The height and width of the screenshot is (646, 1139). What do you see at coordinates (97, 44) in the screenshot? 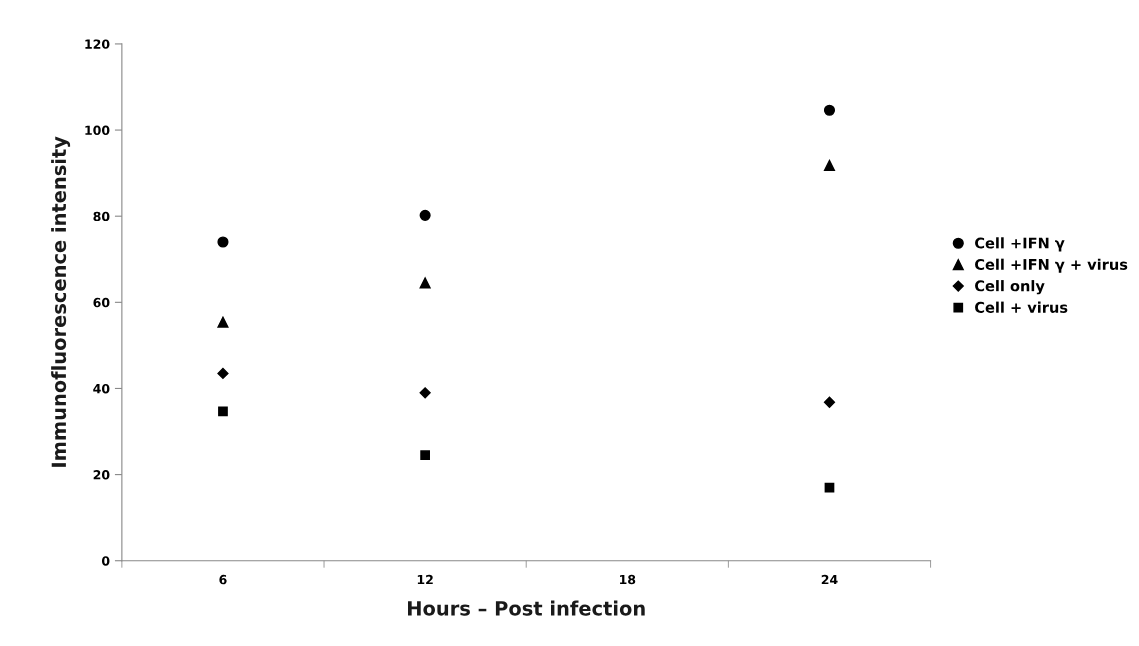
I see `y-tick-label: 120` at bounding box center [97, 44].